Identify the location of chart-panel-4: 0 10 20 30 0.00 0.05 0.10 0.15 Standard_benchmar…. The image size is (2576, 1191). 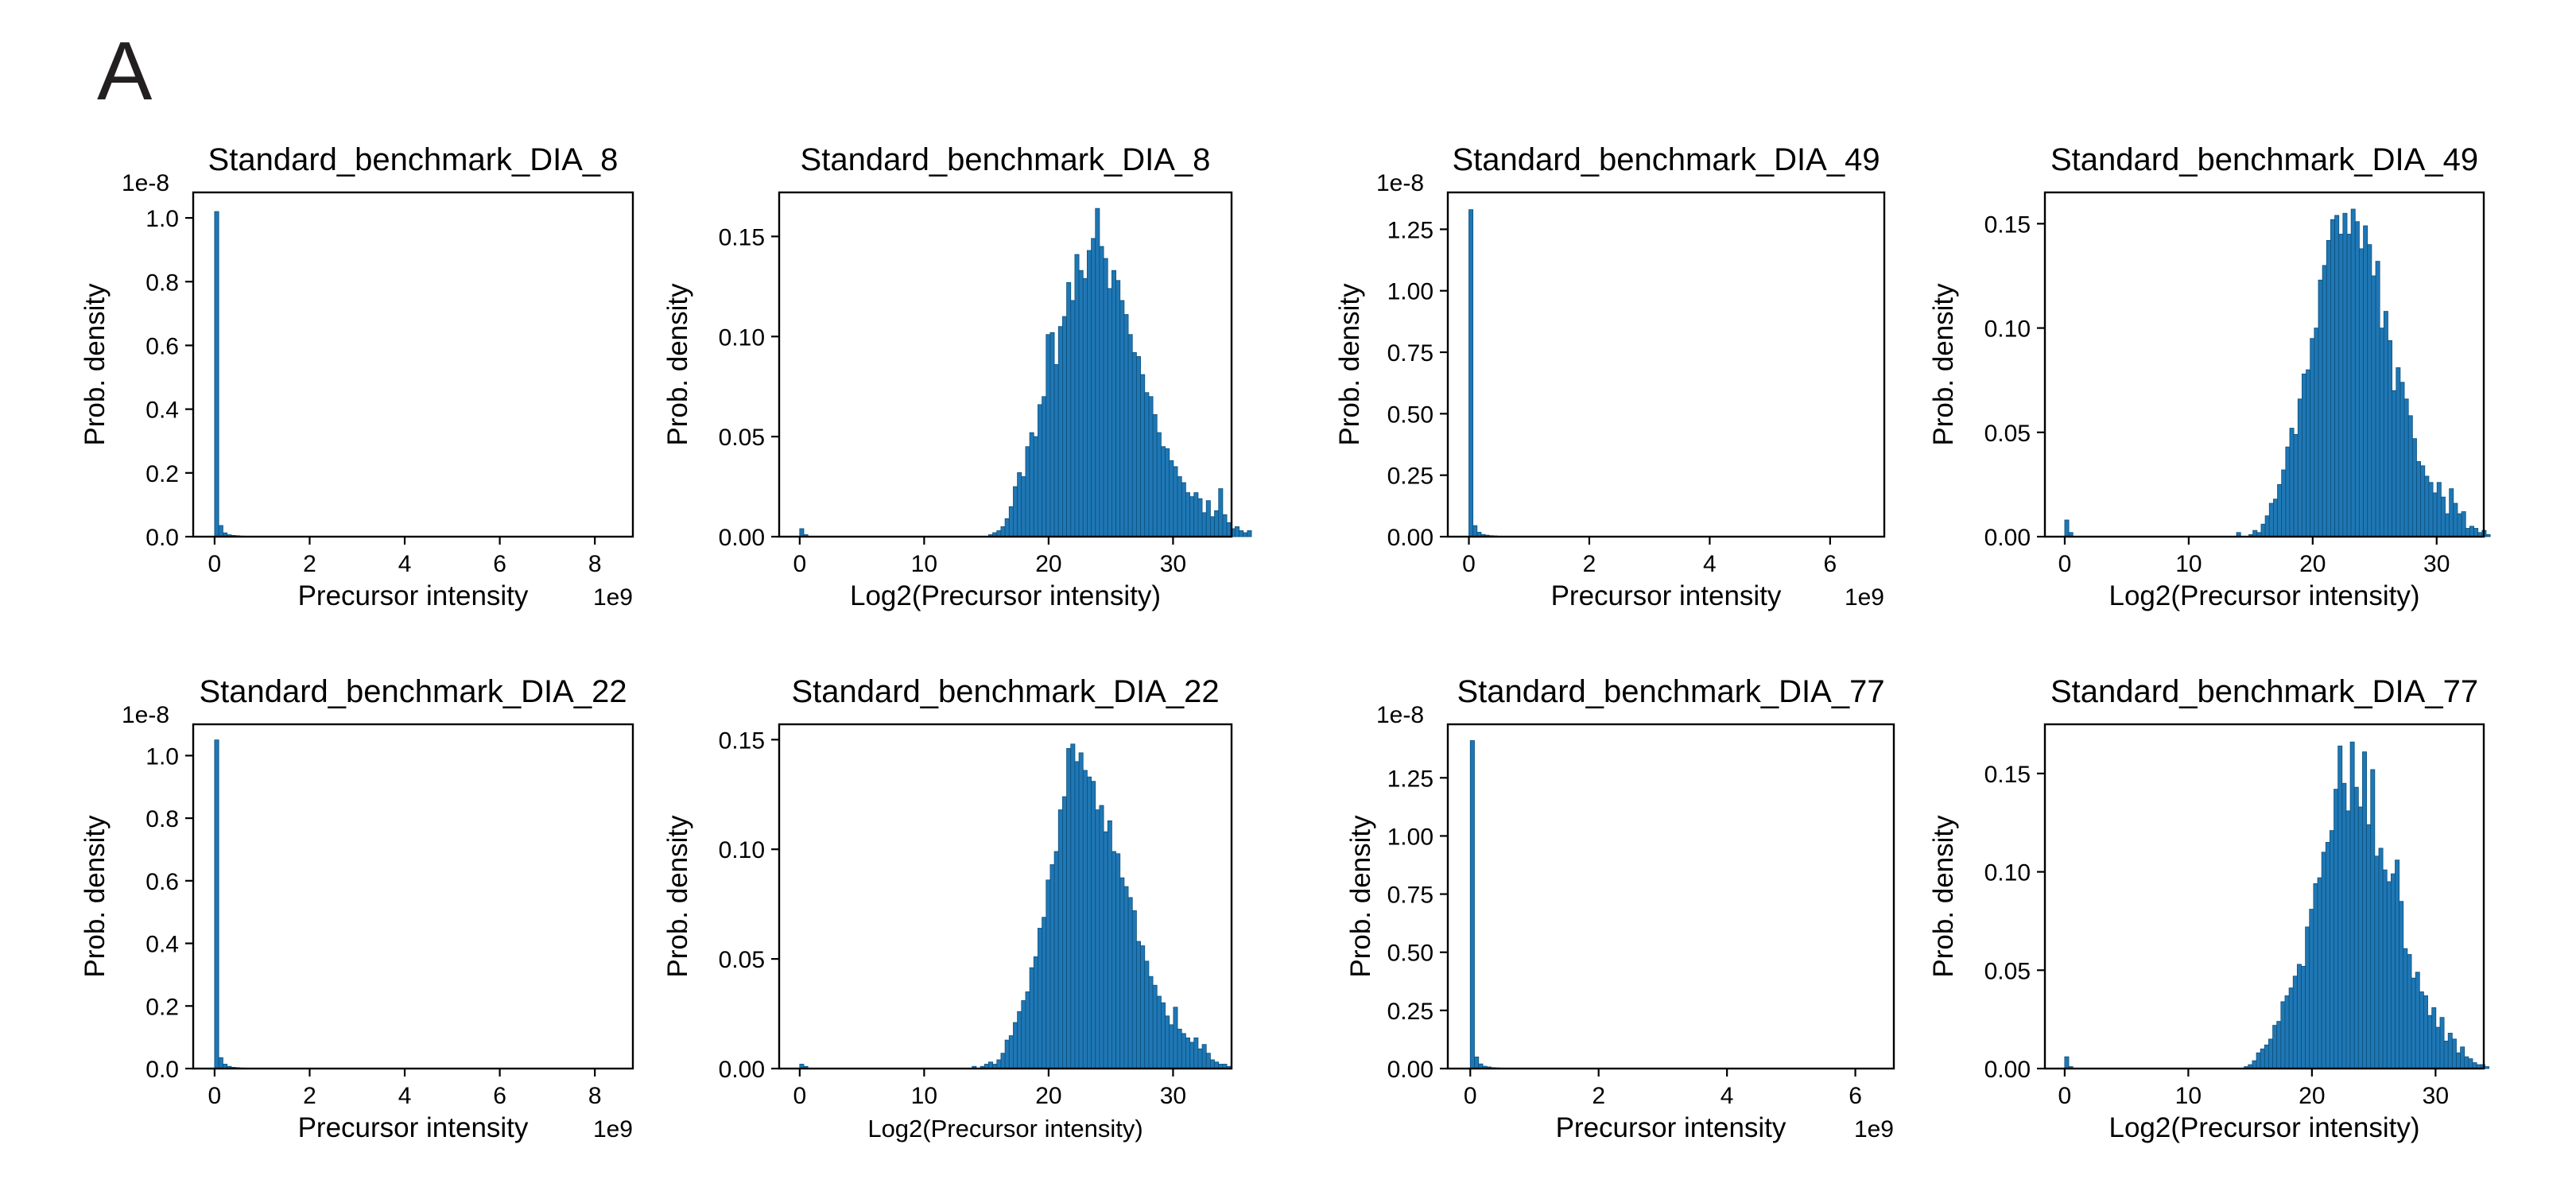
(2209, 376).